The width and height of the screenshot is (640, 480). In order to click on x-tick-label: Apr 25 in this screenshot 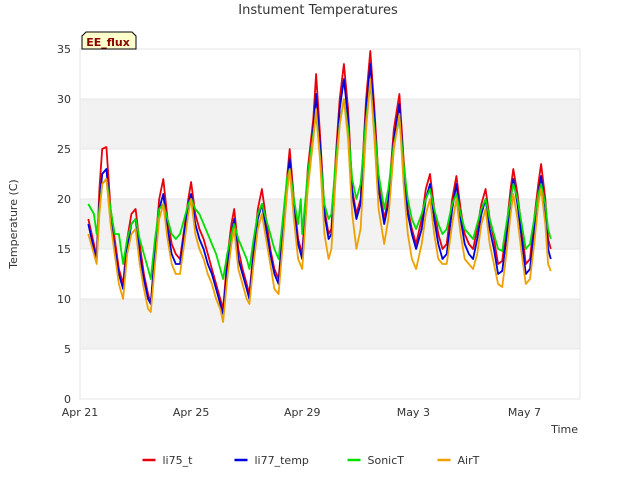, I will do `click(191, 412)`.